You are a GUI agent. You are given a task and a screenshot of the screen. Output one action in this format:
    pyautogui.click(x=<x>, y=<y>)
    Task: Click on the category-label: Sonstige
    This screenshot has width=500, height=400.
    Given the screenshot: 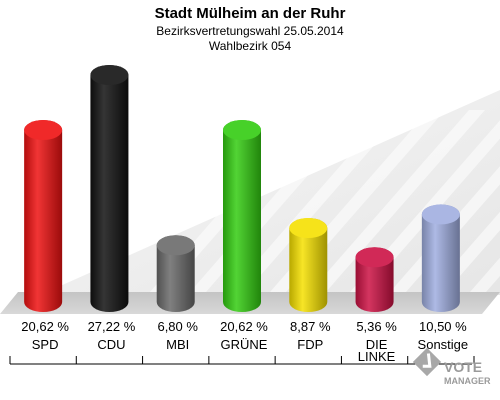 What is the action you would take?
    pyautogui.click(x=443, y=344)
    